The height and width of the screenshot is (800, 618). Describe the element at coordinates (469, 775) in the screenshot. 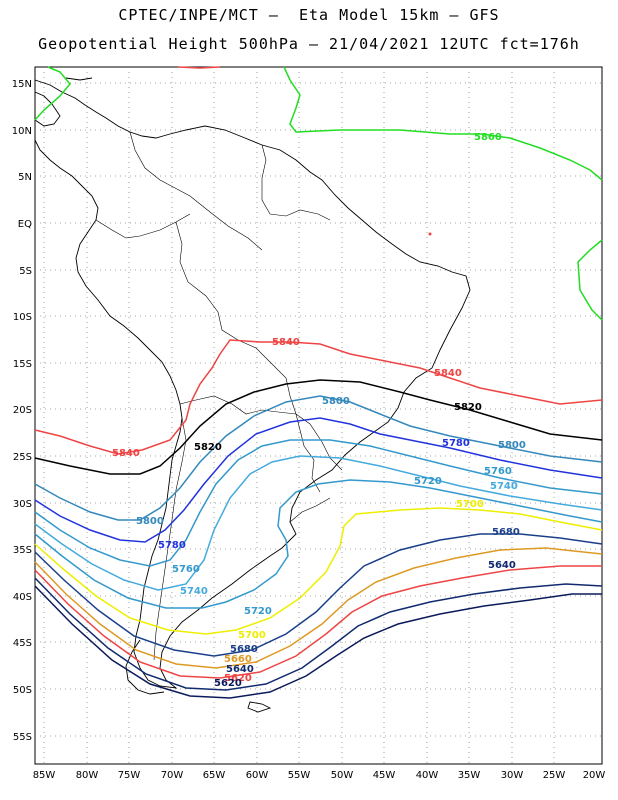

I see `lon-label-35w: 35W` at that location.